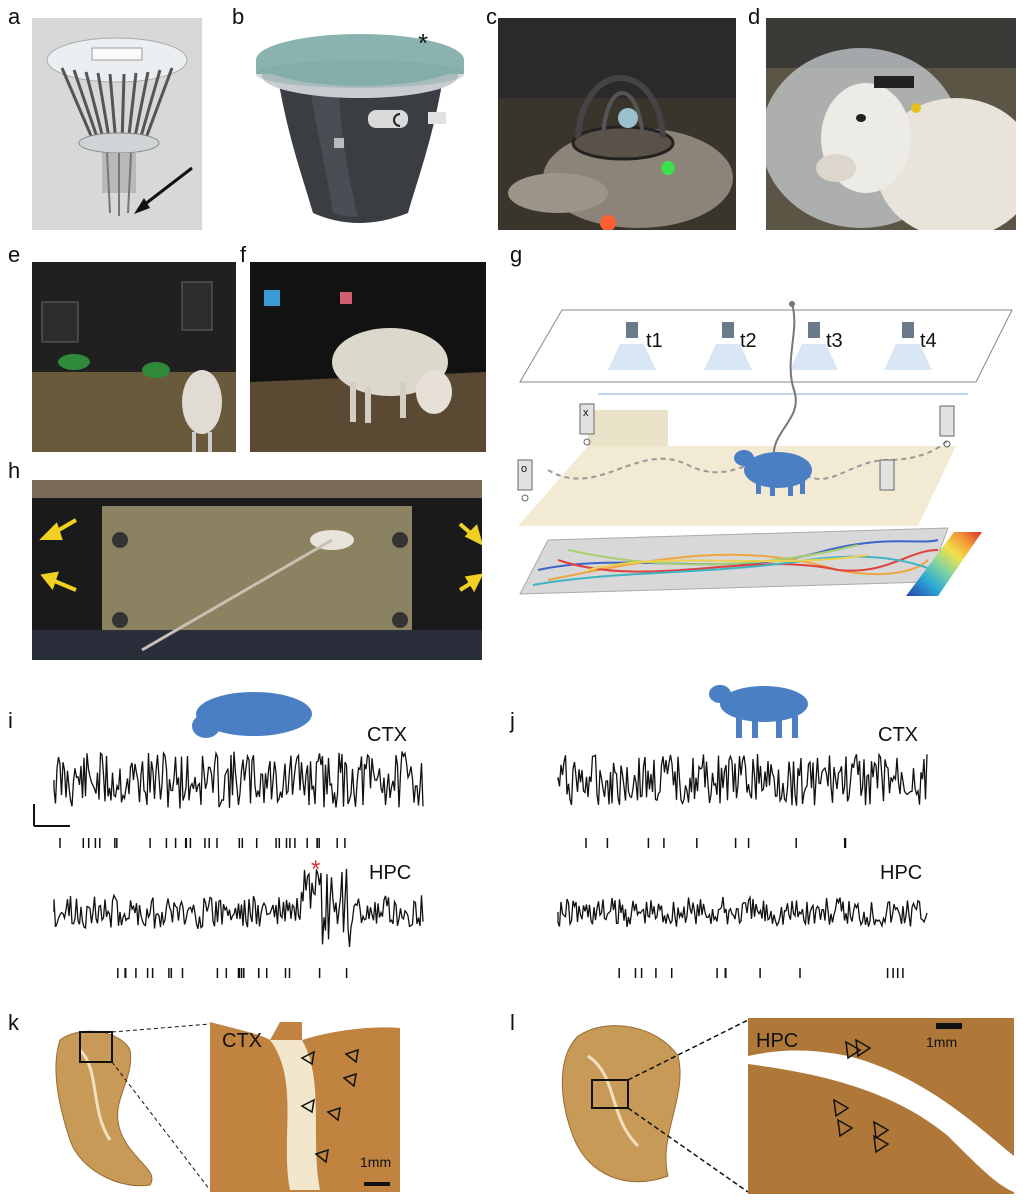  What do you see at coordinates (387, 735) in the screenshot?
I see `ctx-label-i: CTX` at bounding box center [387, 735].